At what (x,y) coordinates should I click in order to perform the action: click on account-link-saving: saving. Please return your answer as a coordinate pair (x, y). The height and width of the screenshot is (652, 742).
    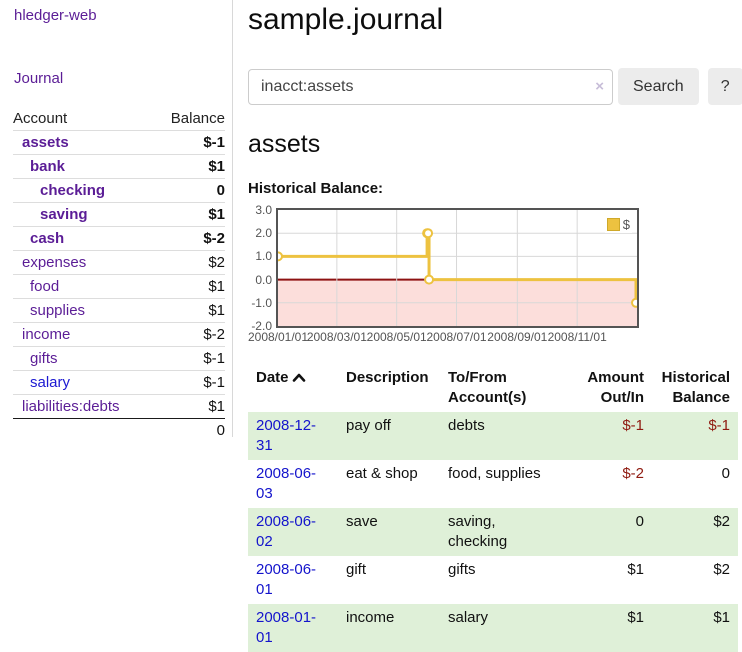
    Looking at the image, I should click on (64, 214).